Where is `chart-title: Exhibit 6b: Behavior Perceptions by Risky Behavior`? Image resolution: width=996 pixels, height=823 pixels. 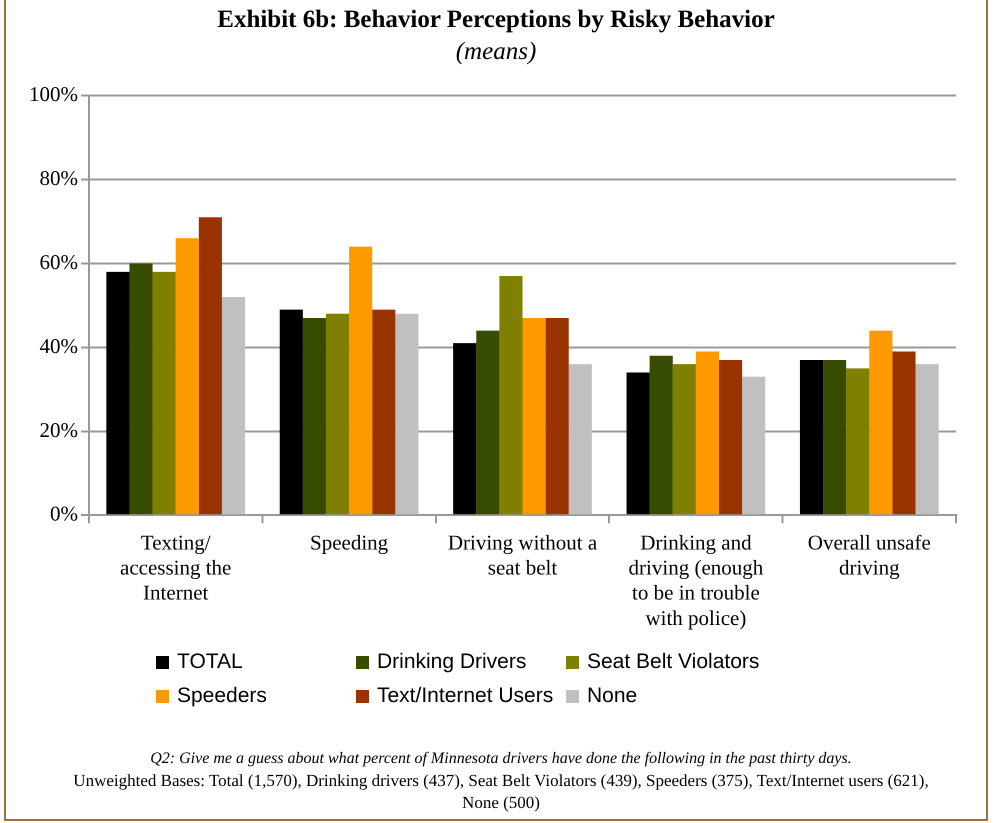
chart-title: Exhibit 6b: Behavior Perceptions by Risky Behavior is located at coordinates (496, 20).